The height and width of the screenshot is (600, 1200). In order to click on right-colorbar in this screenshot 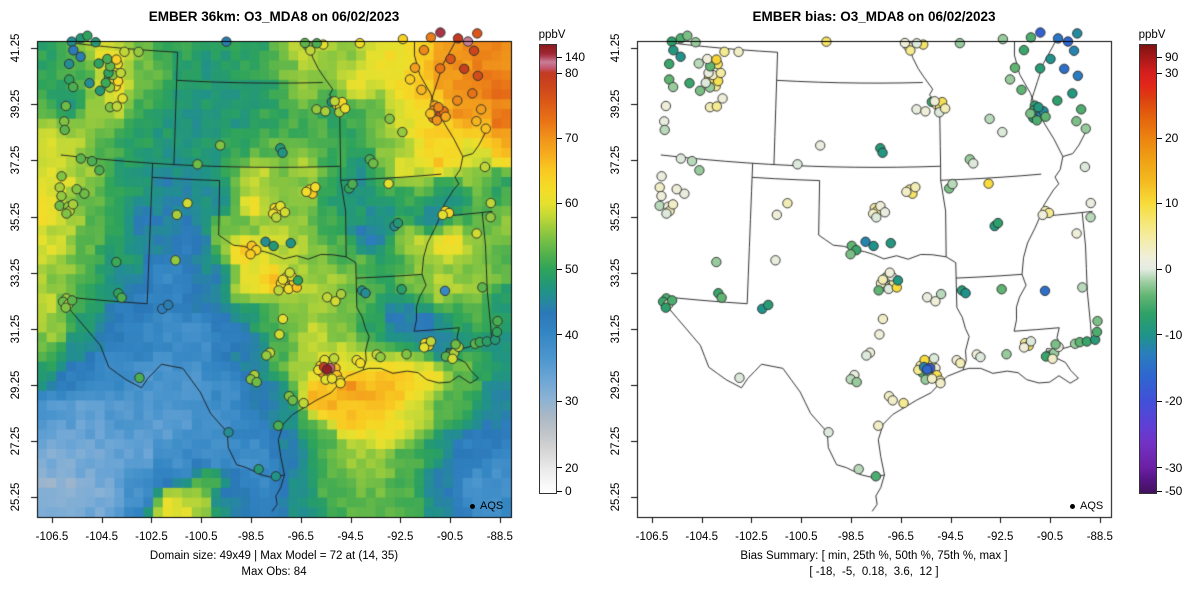, I will do `click(1148, 269)`.